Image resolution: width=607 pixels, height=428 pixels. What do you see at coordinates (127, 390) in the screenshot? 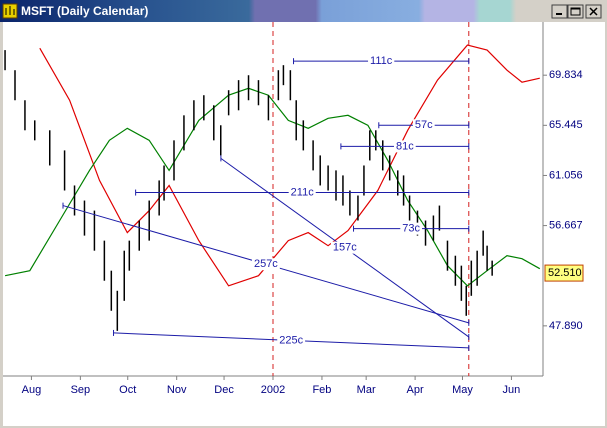
I see `x-tick-label: Oct` at bounding box center [127, 390].